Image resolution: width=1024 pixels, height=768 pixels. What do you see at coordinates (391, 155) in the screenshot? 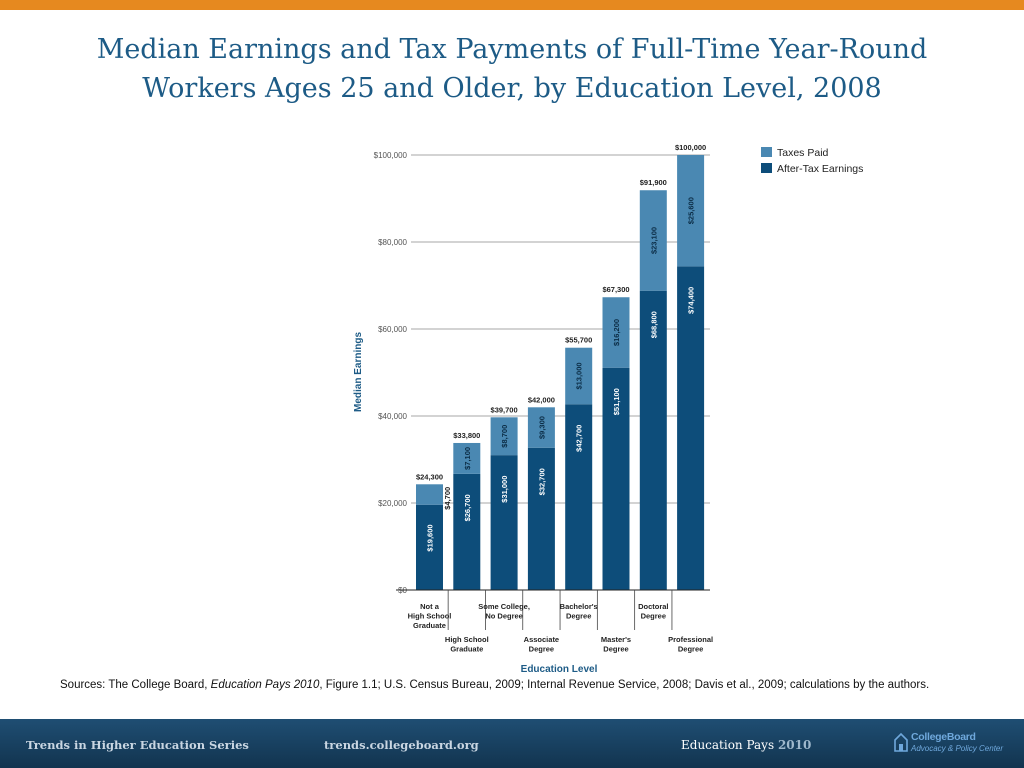
I see `y-tick-label: $100,000` at bounding box center [391, 155].